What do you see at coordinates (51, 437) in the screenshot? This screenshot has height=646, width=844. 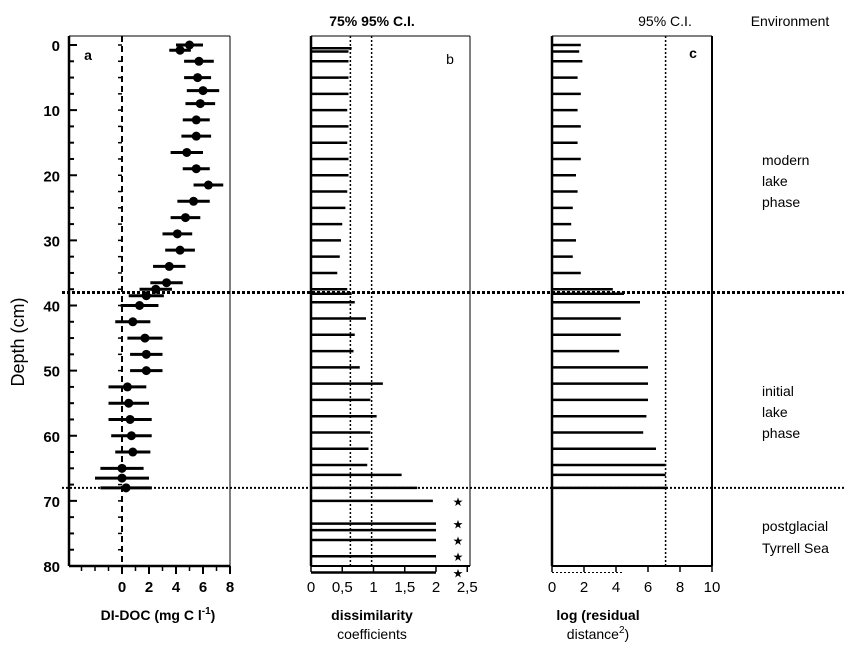 I see `depth-tick-label: 60` at bounding box center [51, 437].